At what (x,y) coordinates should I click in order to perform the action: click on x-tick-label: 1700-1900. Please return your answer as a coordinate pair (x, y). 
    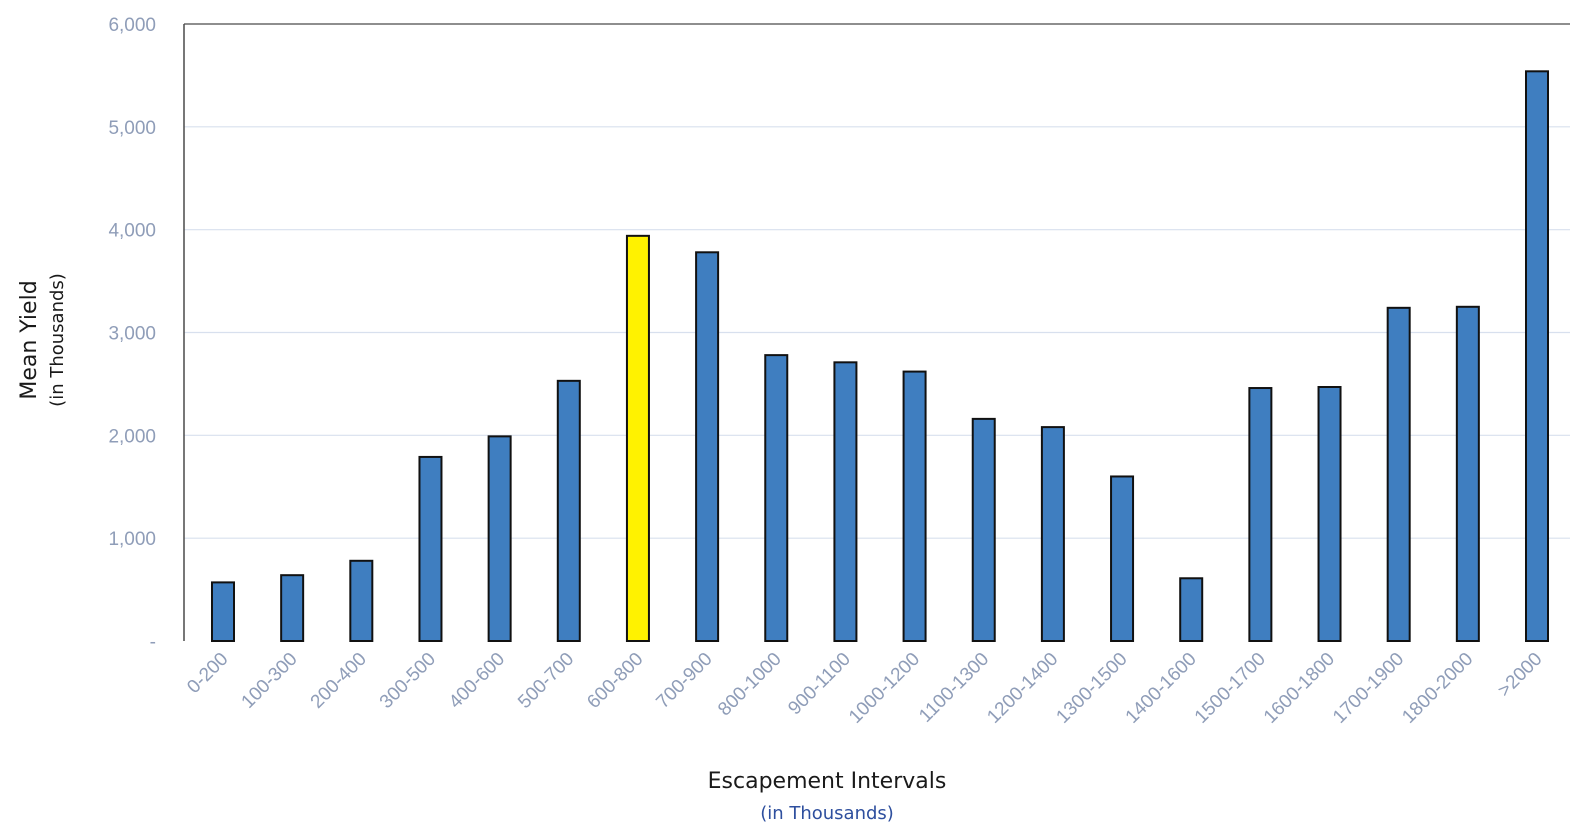
    Looking at the image, I should click on (1368, 688).